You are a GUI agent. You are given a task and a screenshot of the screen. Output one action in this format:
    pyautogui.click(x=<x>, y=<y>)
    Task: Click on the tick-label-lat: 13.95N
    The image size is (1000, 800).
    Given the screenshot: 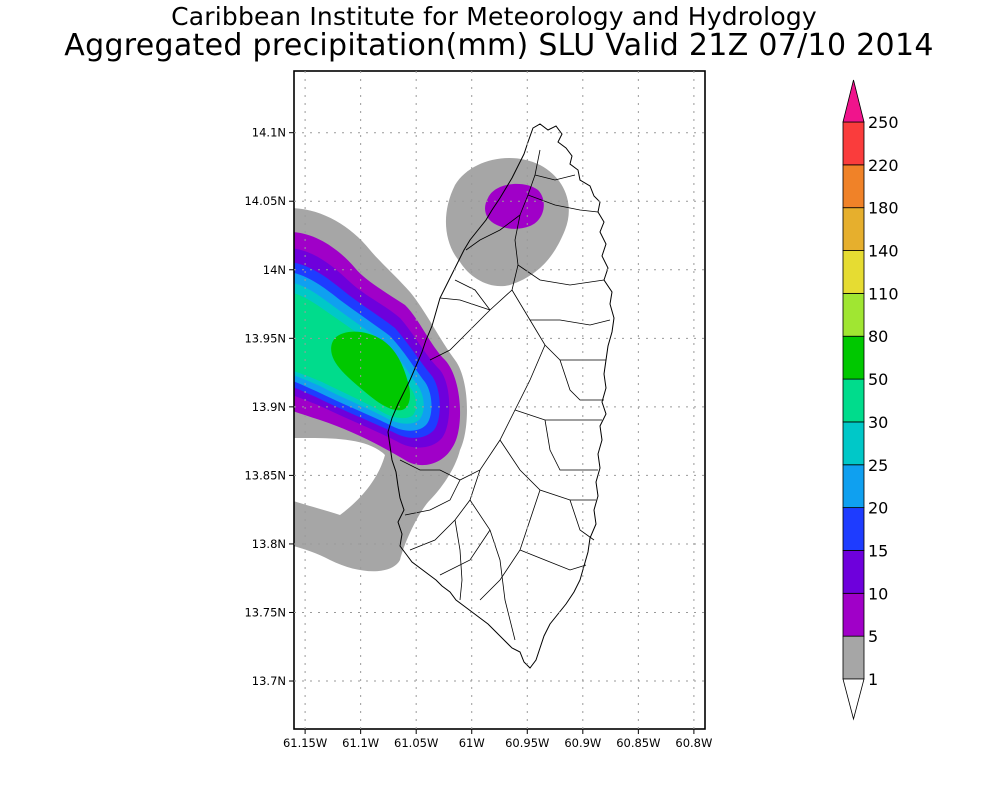 What is the action you would take?
    pyautogui.click(x=265, y=338)
    